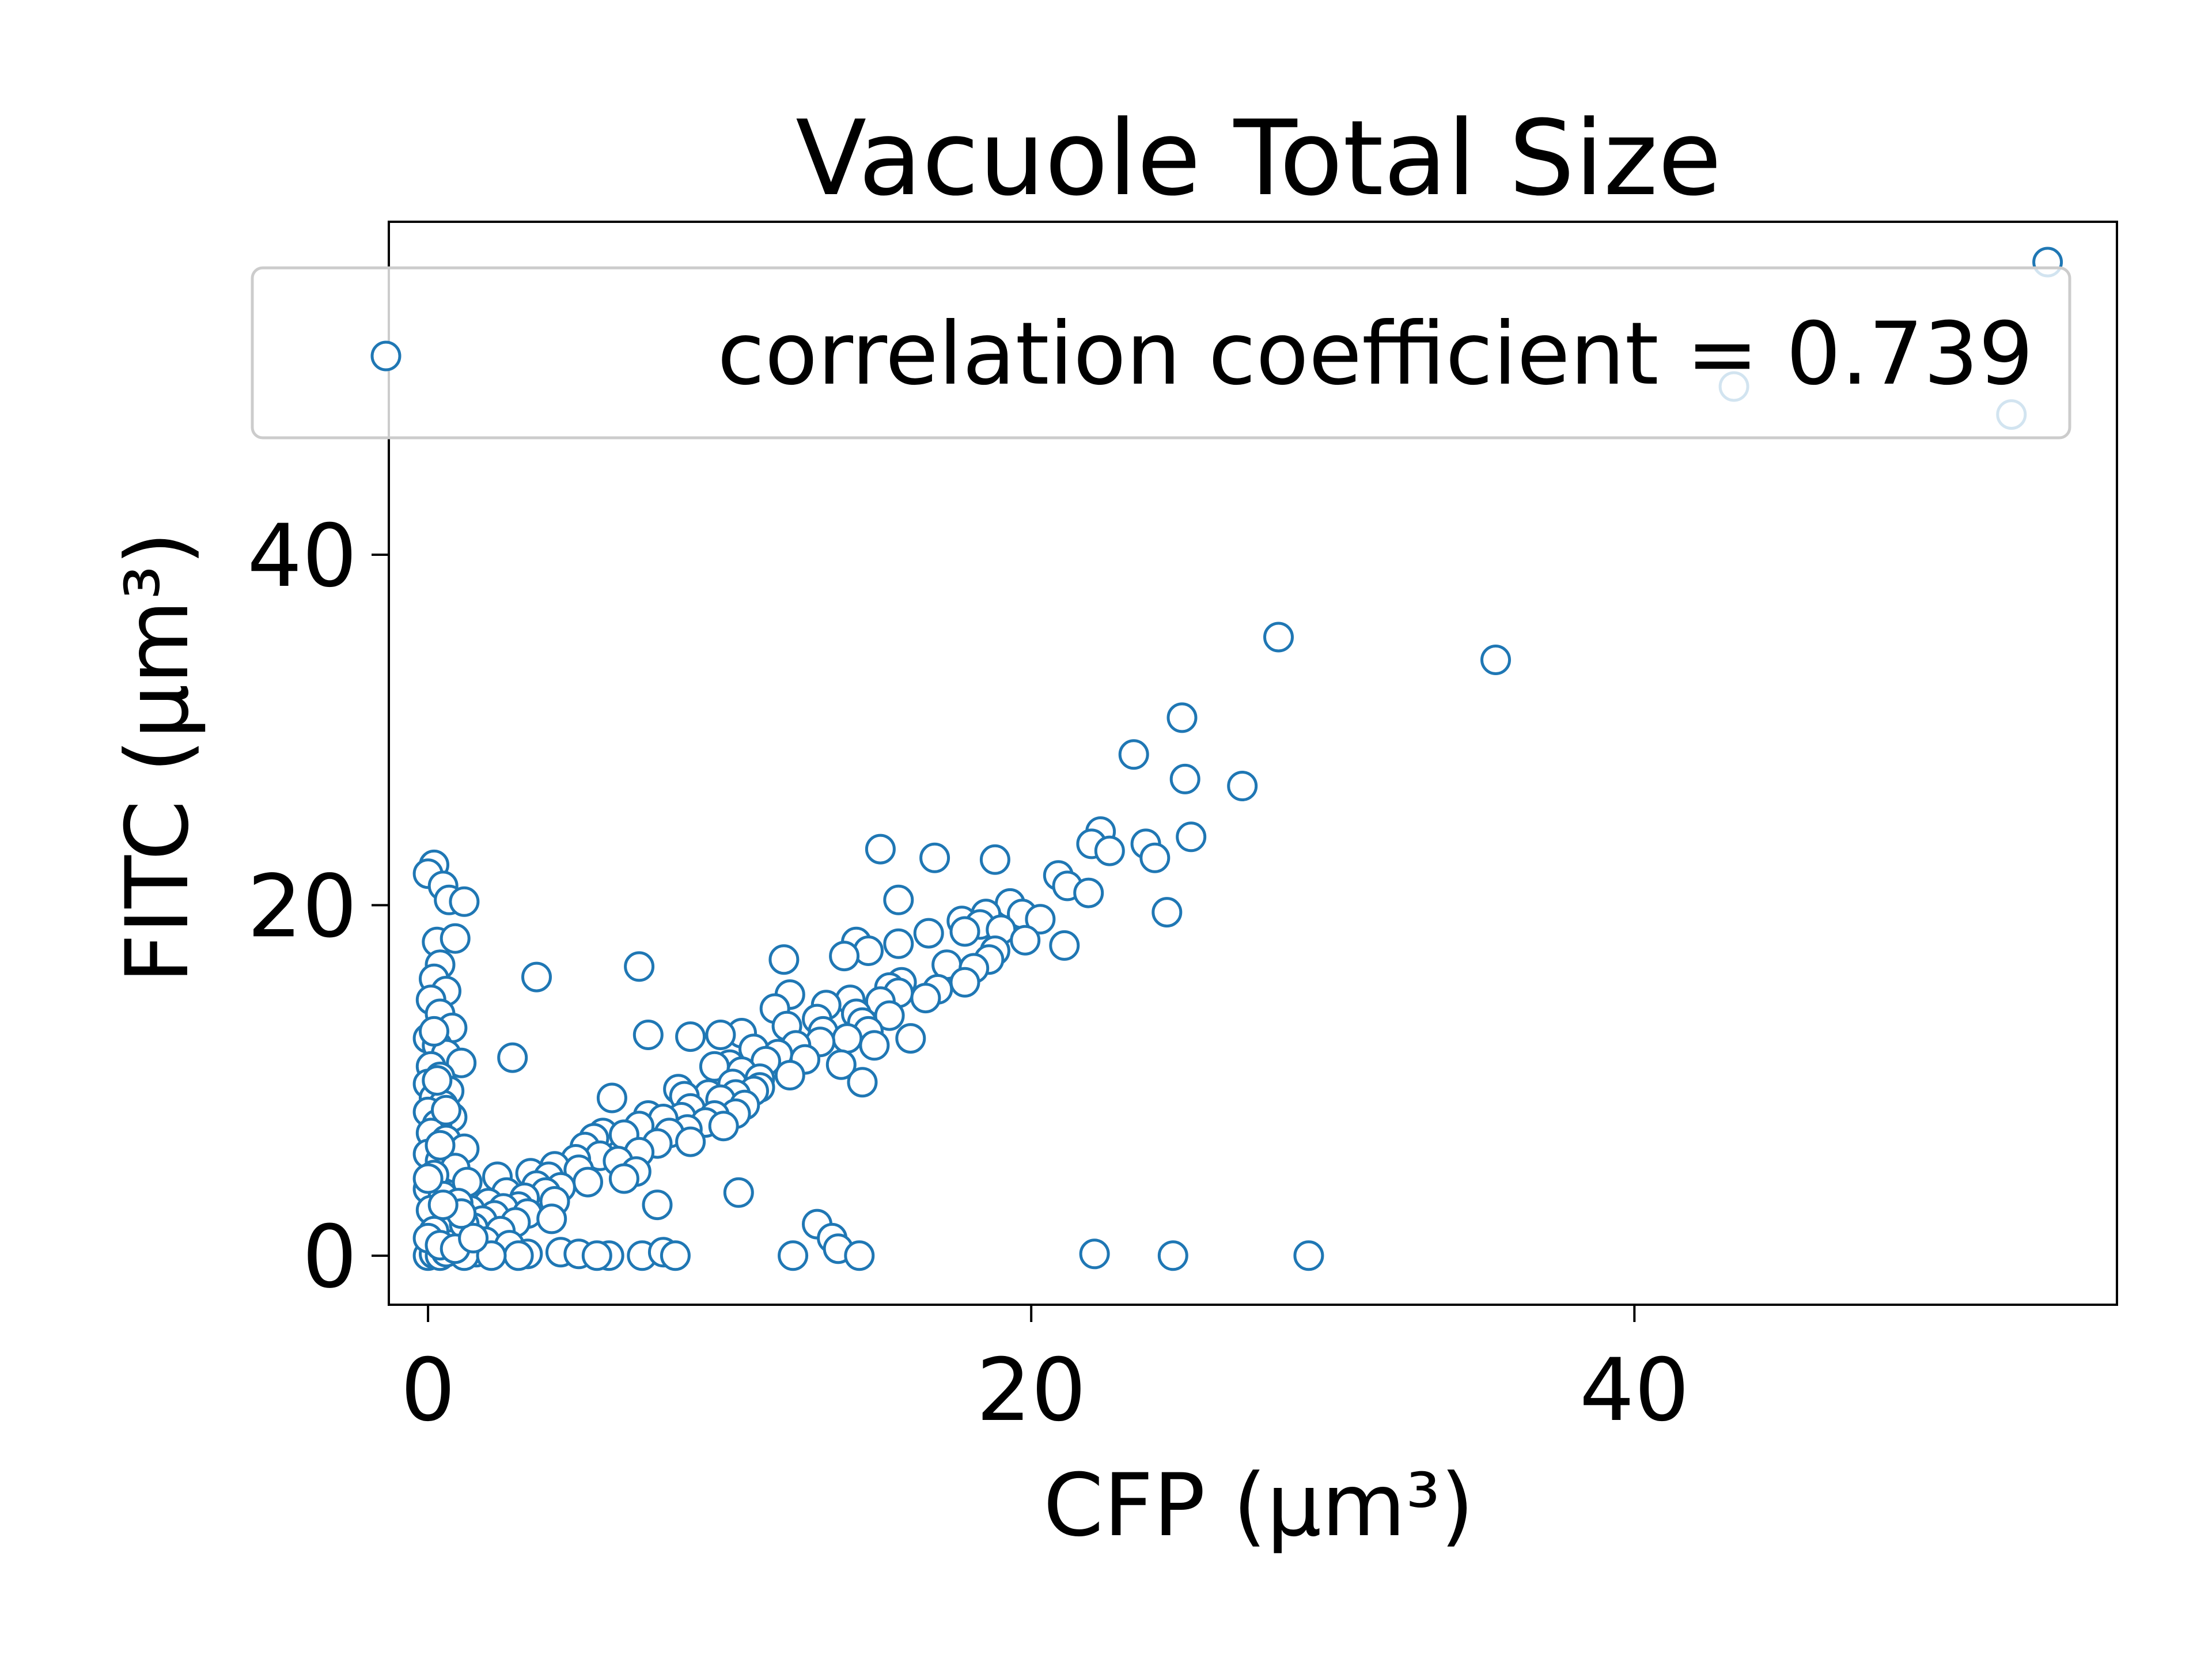 The width and height of the screenshot is (2212, 1659). I want to click on y-tick-label: 40, so click(302, 556).